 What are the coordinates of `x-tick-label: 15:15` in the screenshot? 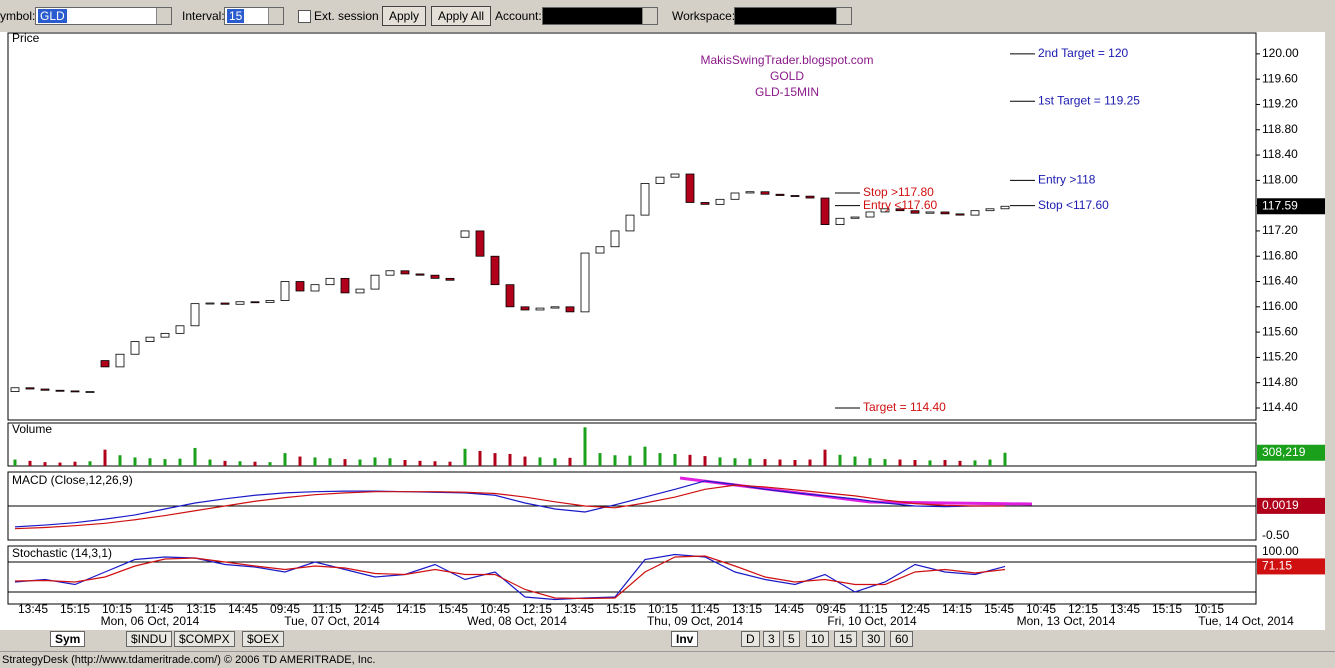 It's located at (621, 609).